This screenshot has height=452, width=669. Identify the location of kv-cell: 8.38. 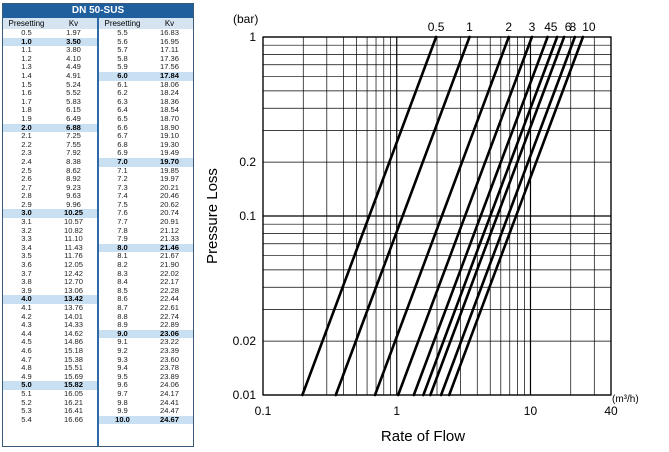
(73, 161).